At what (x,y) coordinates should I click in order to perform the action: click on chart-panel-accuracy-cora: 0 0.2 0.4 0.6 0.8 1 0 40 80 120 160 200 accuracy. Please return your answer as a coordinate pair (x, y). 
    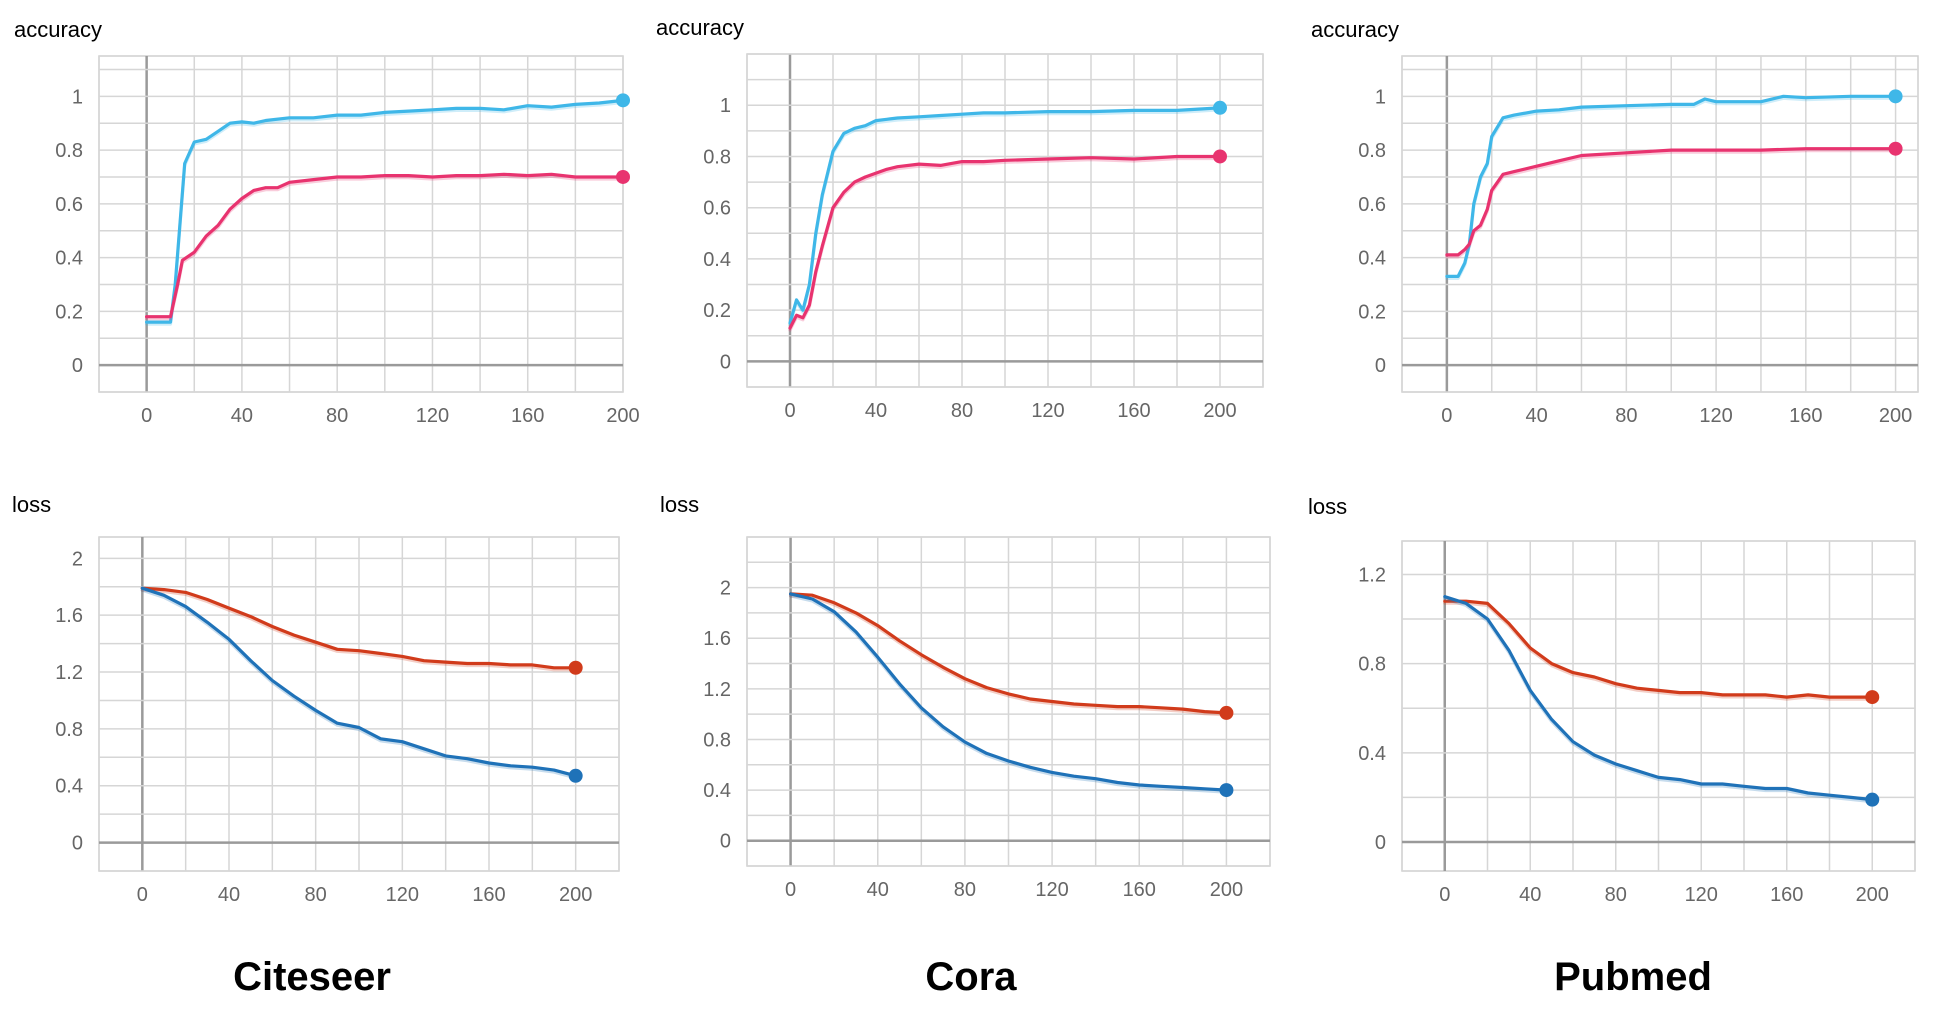
    Looking at the image, I should click on (960, 218).